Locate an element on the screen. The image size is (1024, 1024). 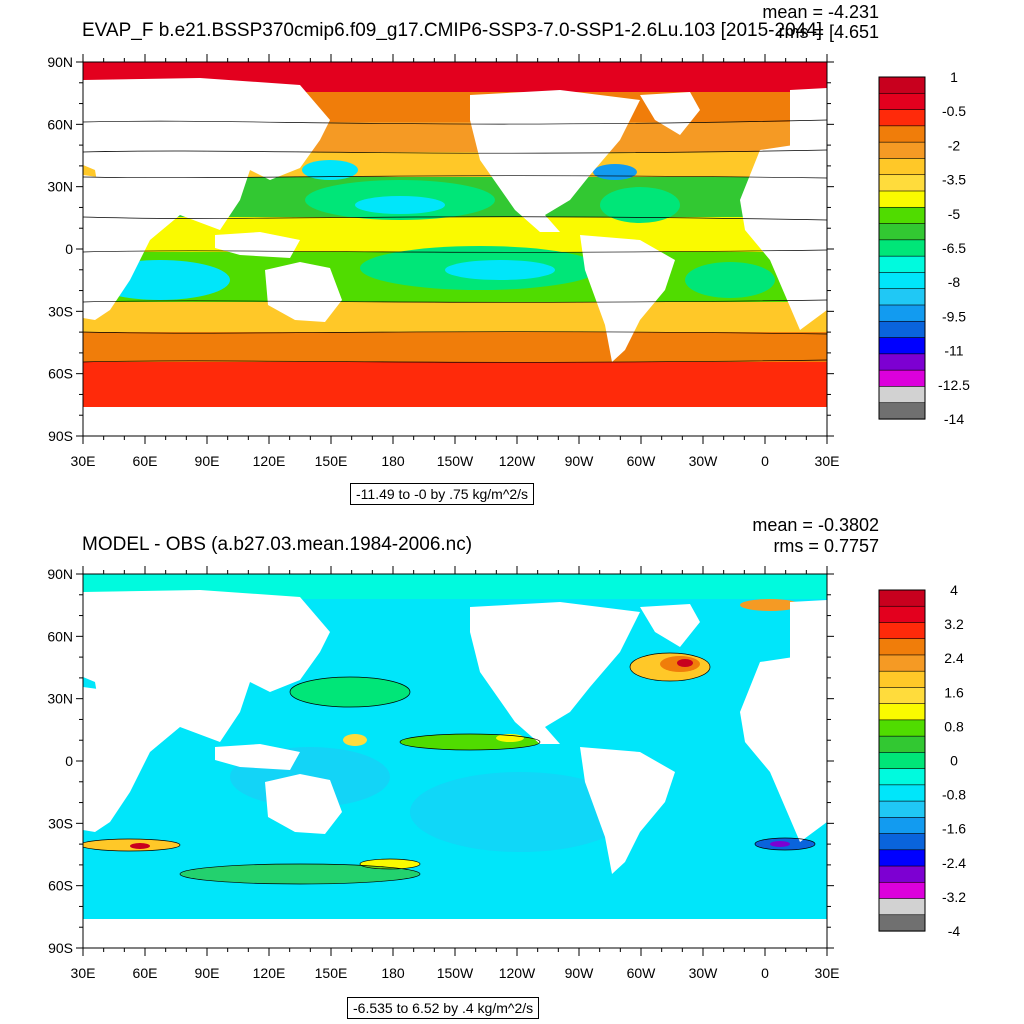
colorbar-label: -8 is located at coordinates (954, 282).